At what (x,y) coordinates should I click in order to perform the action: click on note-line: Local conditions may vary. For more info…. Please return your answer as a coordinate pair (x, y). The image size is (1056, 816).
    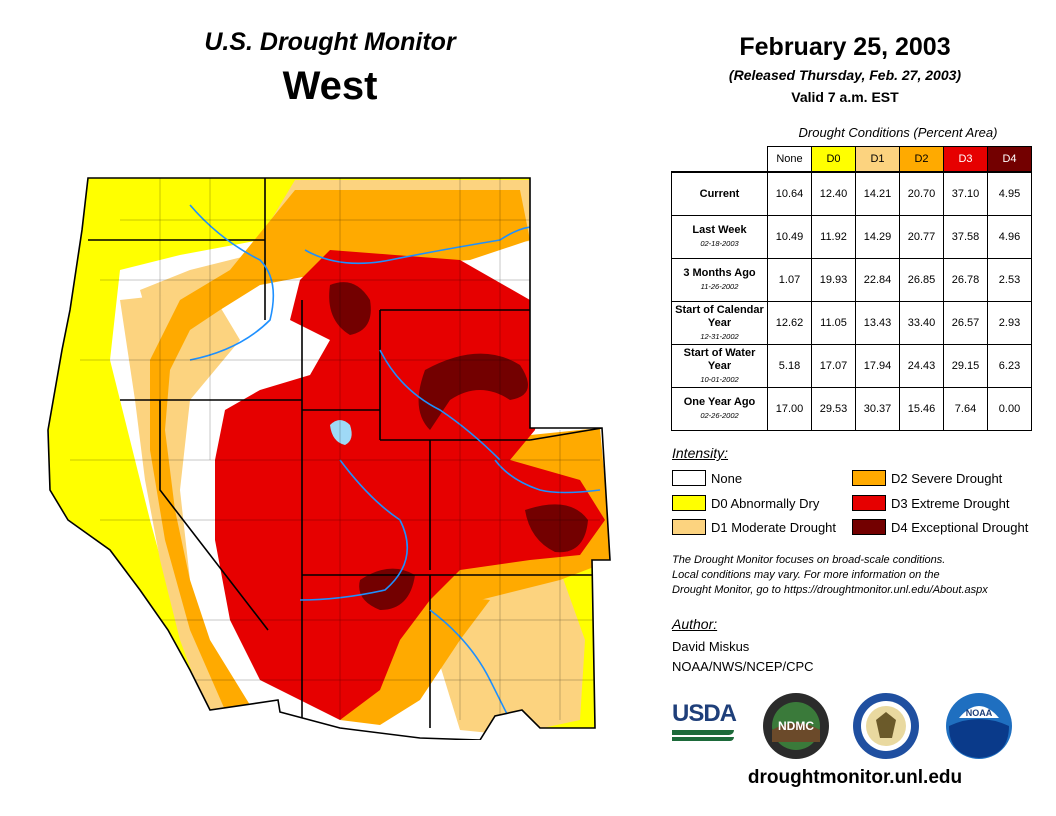
    Looking at the image, I should click on (806, 575).